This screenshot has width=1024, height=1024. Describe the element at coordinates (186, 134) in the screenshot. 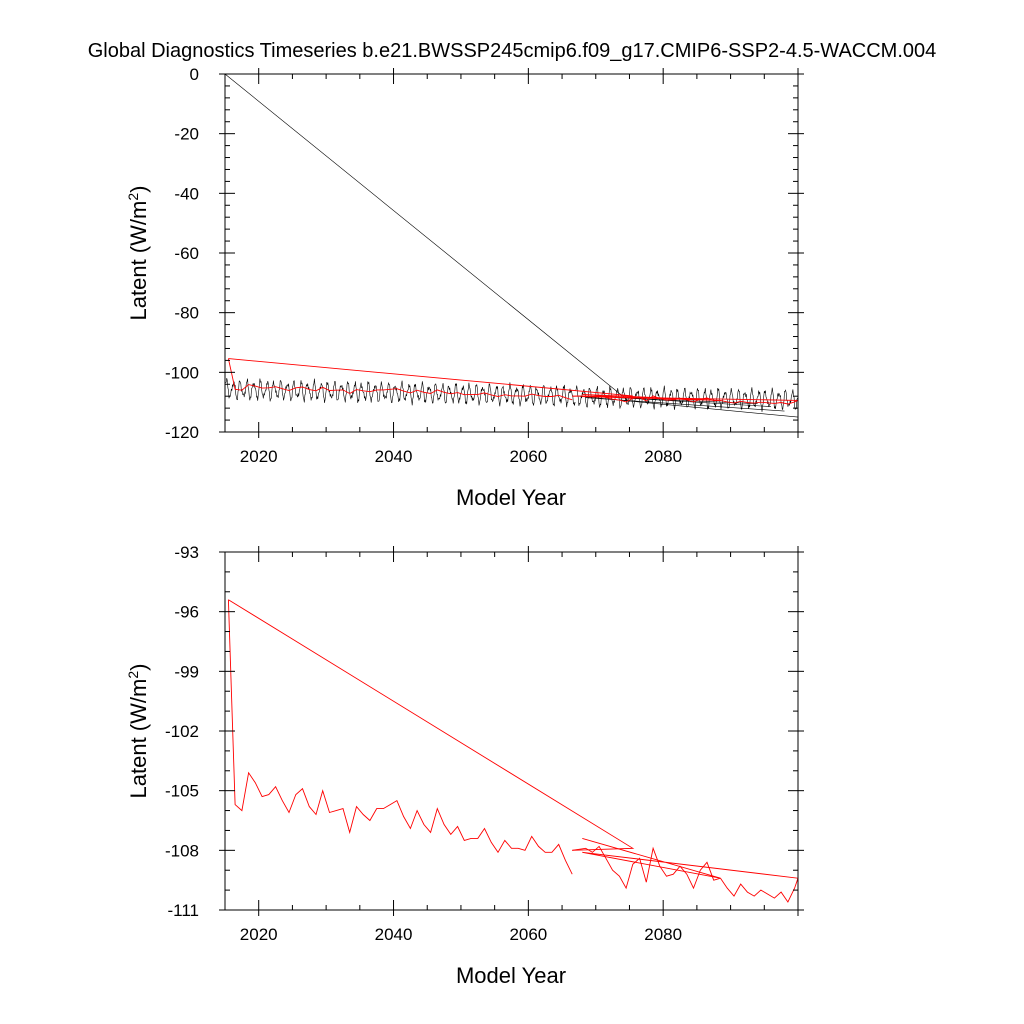

I see `y-tick-label: -20` at that location.